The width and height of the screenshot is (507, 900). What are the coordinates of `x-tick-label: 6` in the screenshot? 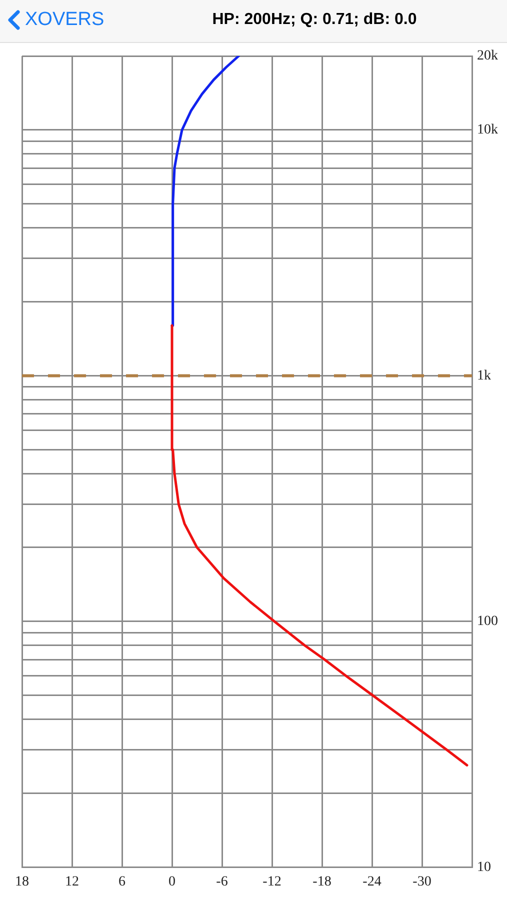 It's located at (122, 882).